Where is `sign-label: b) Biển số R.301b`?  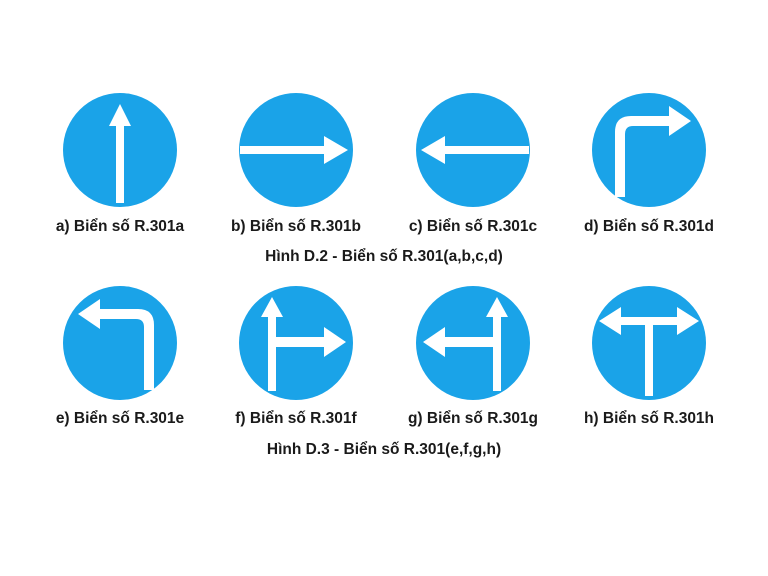 sign-label: b) Biển số R.301b is located at coordinates (296, 226).